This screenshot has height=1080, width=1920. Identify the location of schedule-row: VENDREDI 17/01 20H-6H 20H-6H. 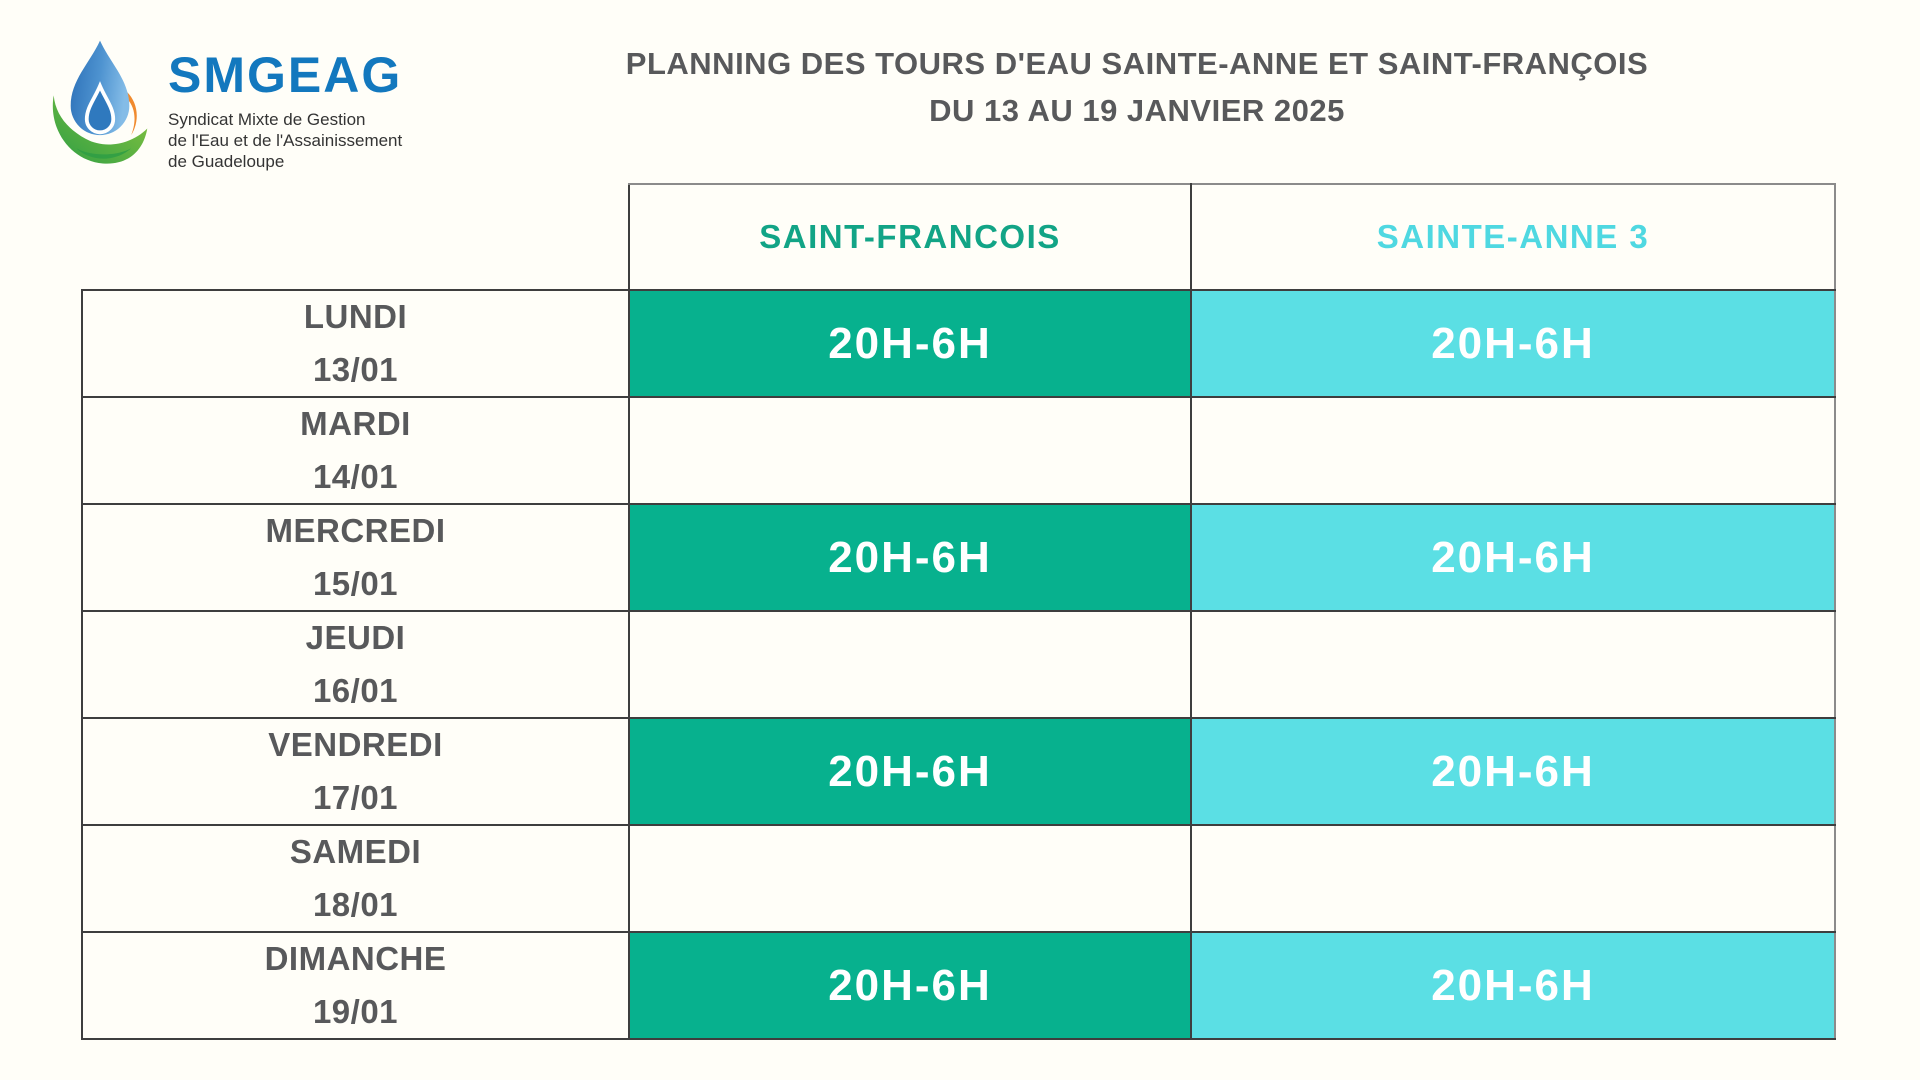
(958, 771).